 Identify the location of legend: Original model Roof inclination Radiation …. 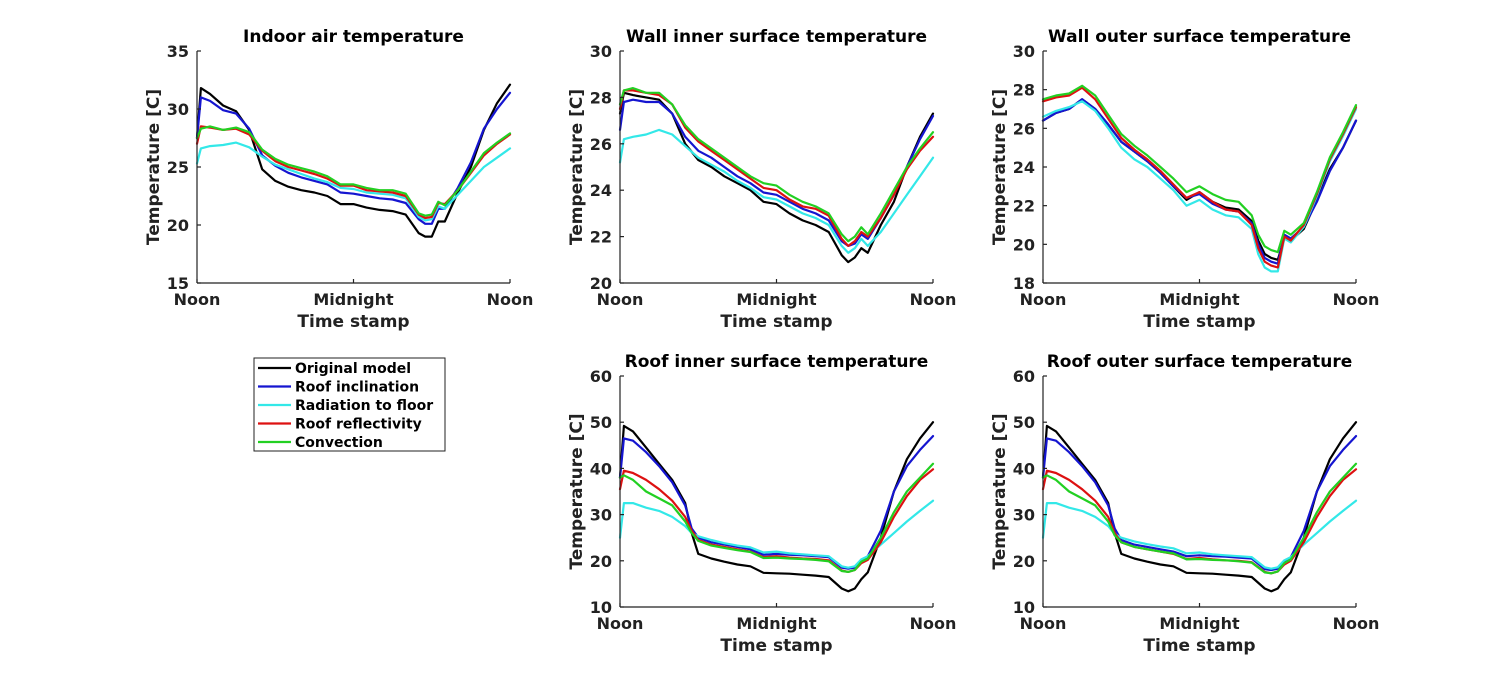
(349, 404).